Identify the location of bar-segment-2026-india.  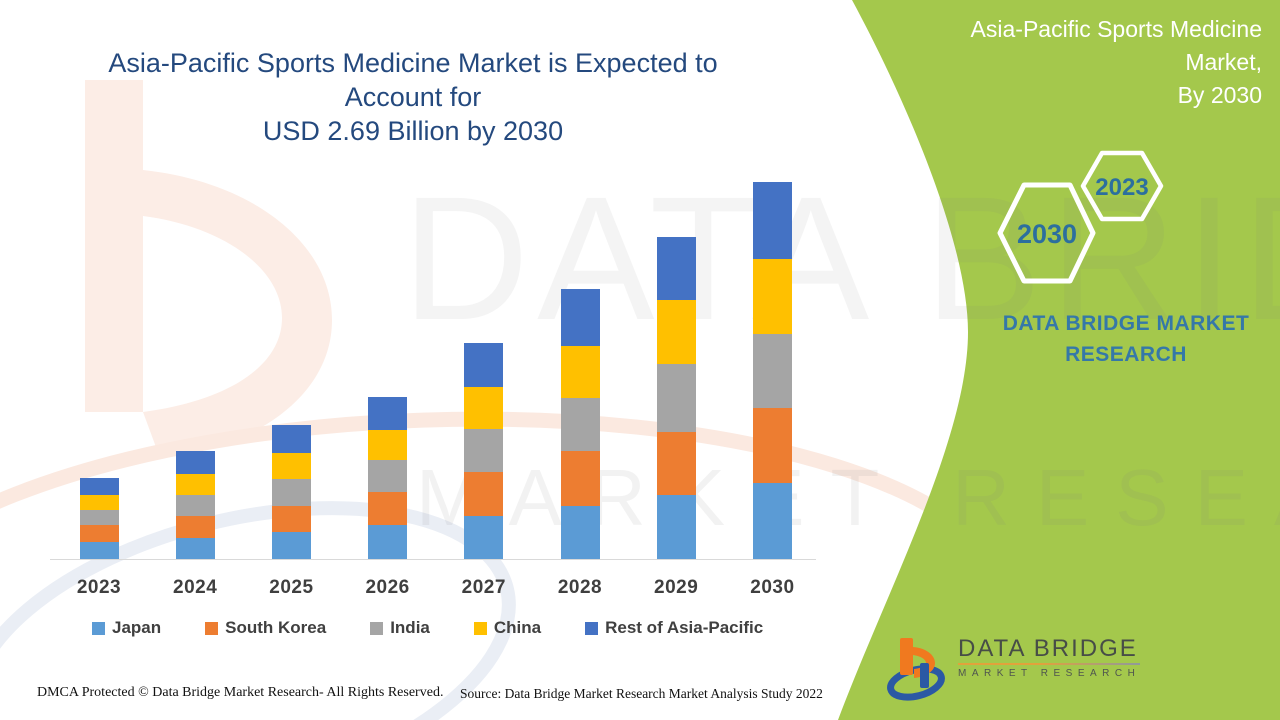
(388, 475).